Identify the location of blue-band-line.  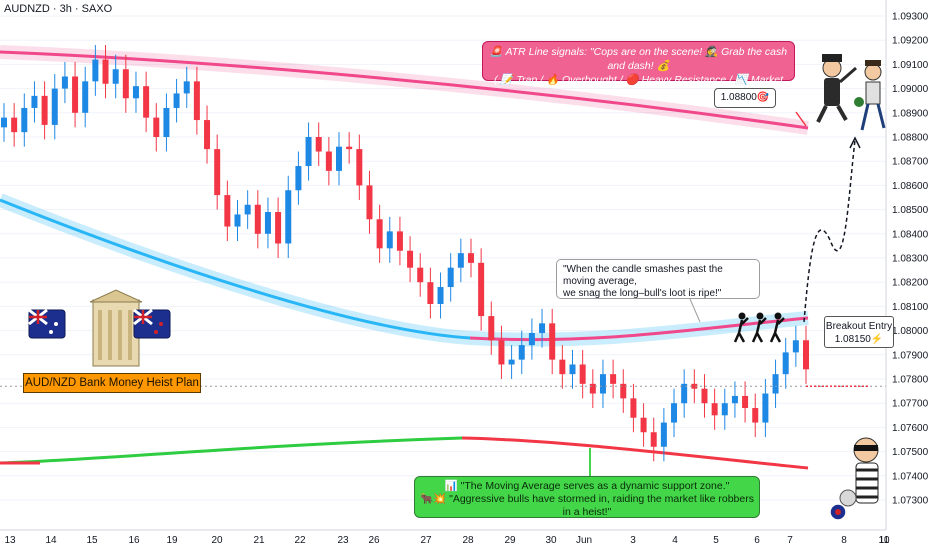
(235, 269).